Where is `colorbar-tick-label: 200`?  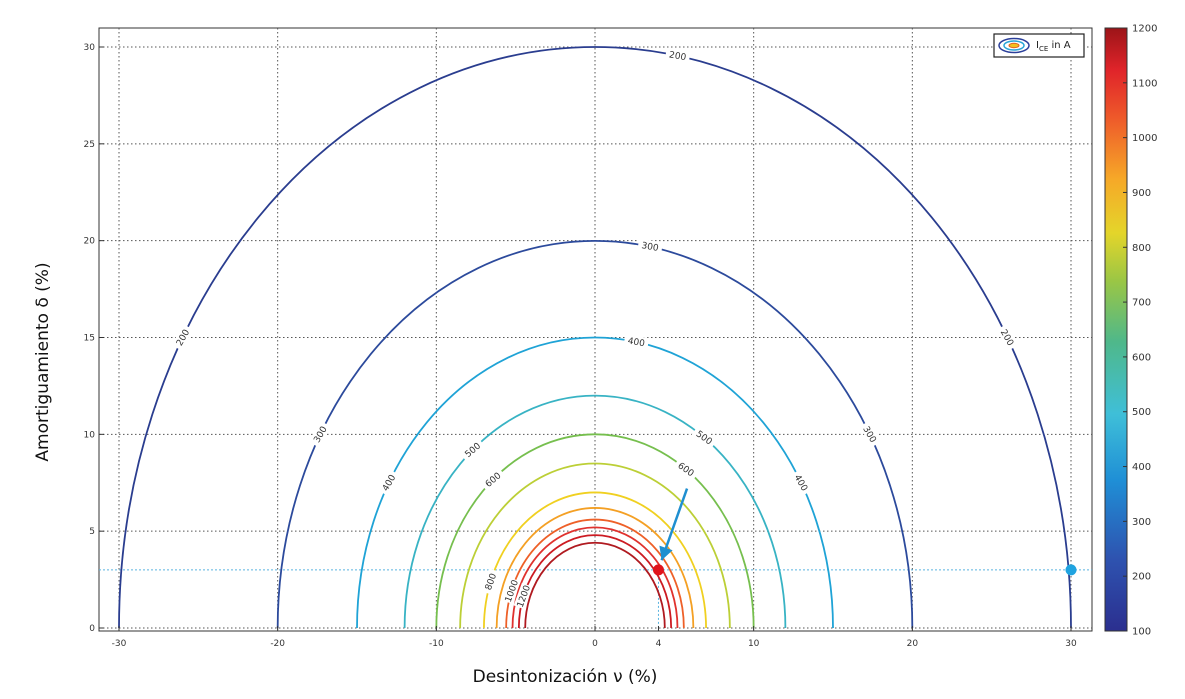
colorbar-tick-label: 200 is located at coordinates (1141, 577).